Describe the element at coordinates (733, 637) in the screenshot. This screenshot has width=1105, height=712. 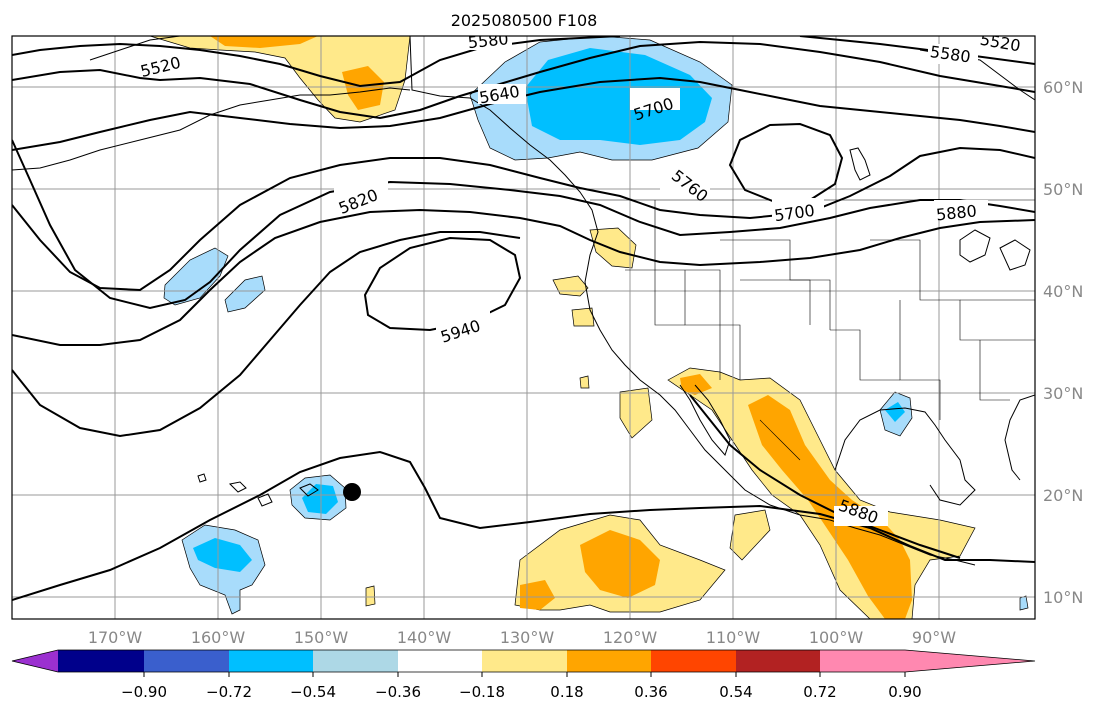
I see `lon-label-110w: 110°W` at that location.